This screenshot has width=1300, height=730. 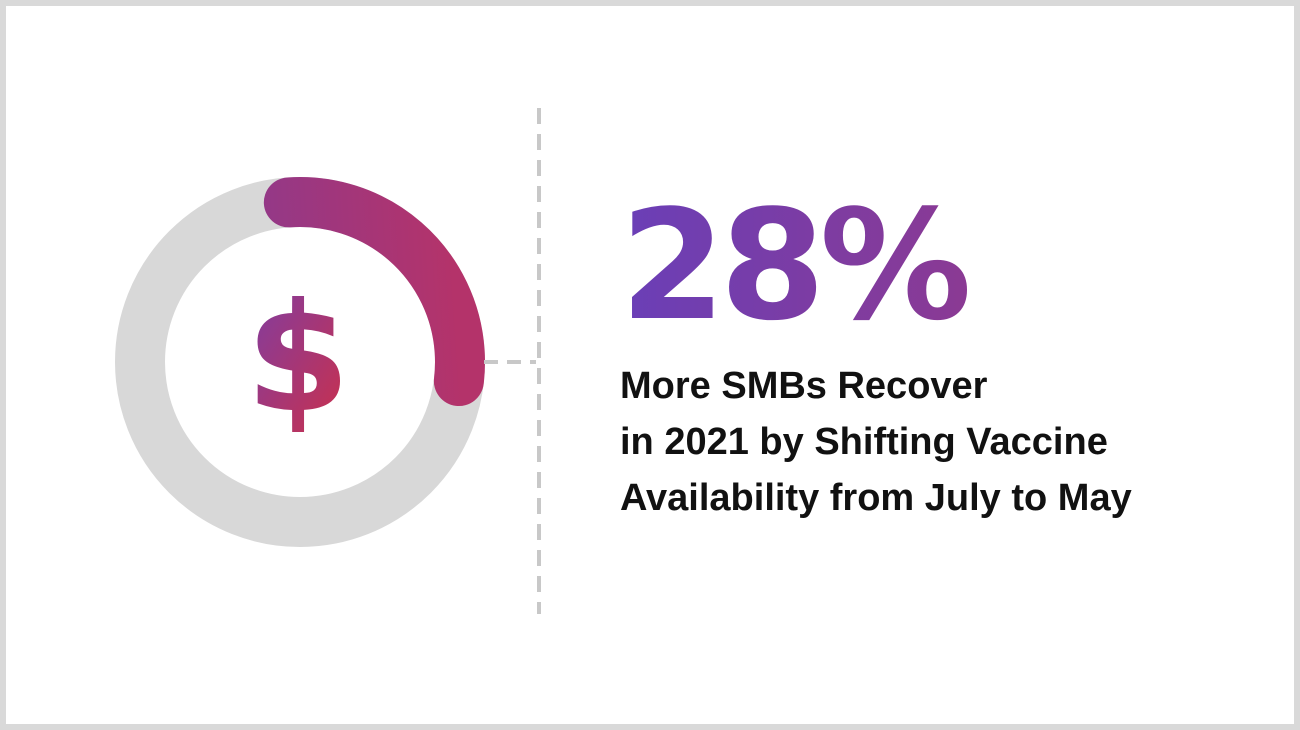 I want to click on caption-line: More SMBs Recover, so click(x=804, y=386).